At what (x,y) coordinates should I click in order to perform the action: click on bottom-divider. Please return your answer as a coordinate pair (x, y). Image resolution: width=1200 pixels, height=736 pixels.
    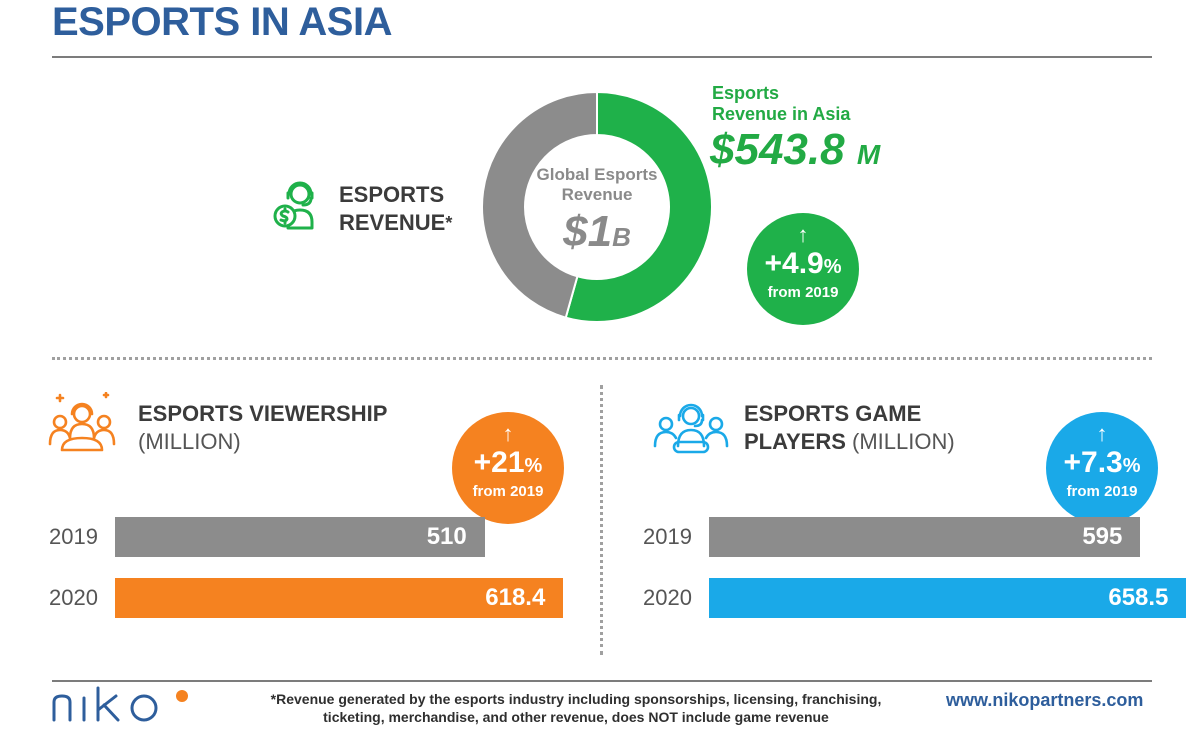
    Looking at the image, I should click on (602, 681).